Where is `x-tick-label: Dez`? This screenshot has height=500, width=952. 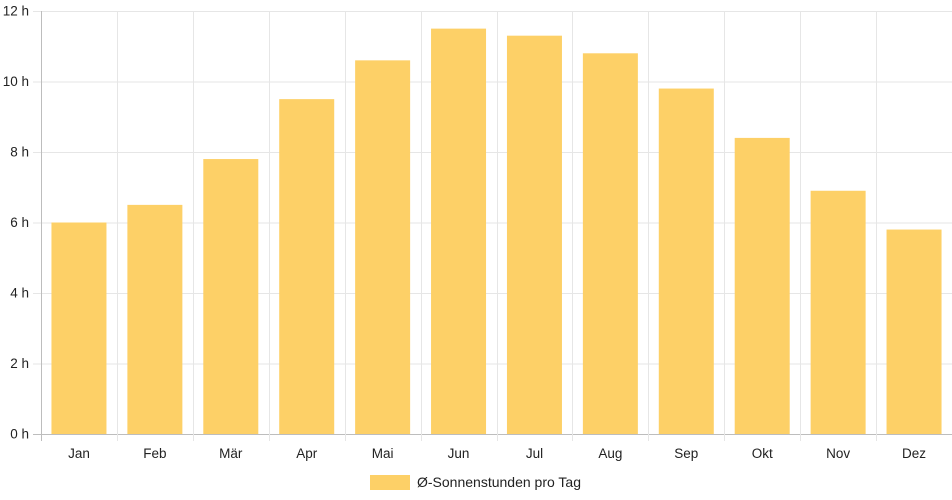
x-tick-label: Dez is located at coordinates (914, 453).